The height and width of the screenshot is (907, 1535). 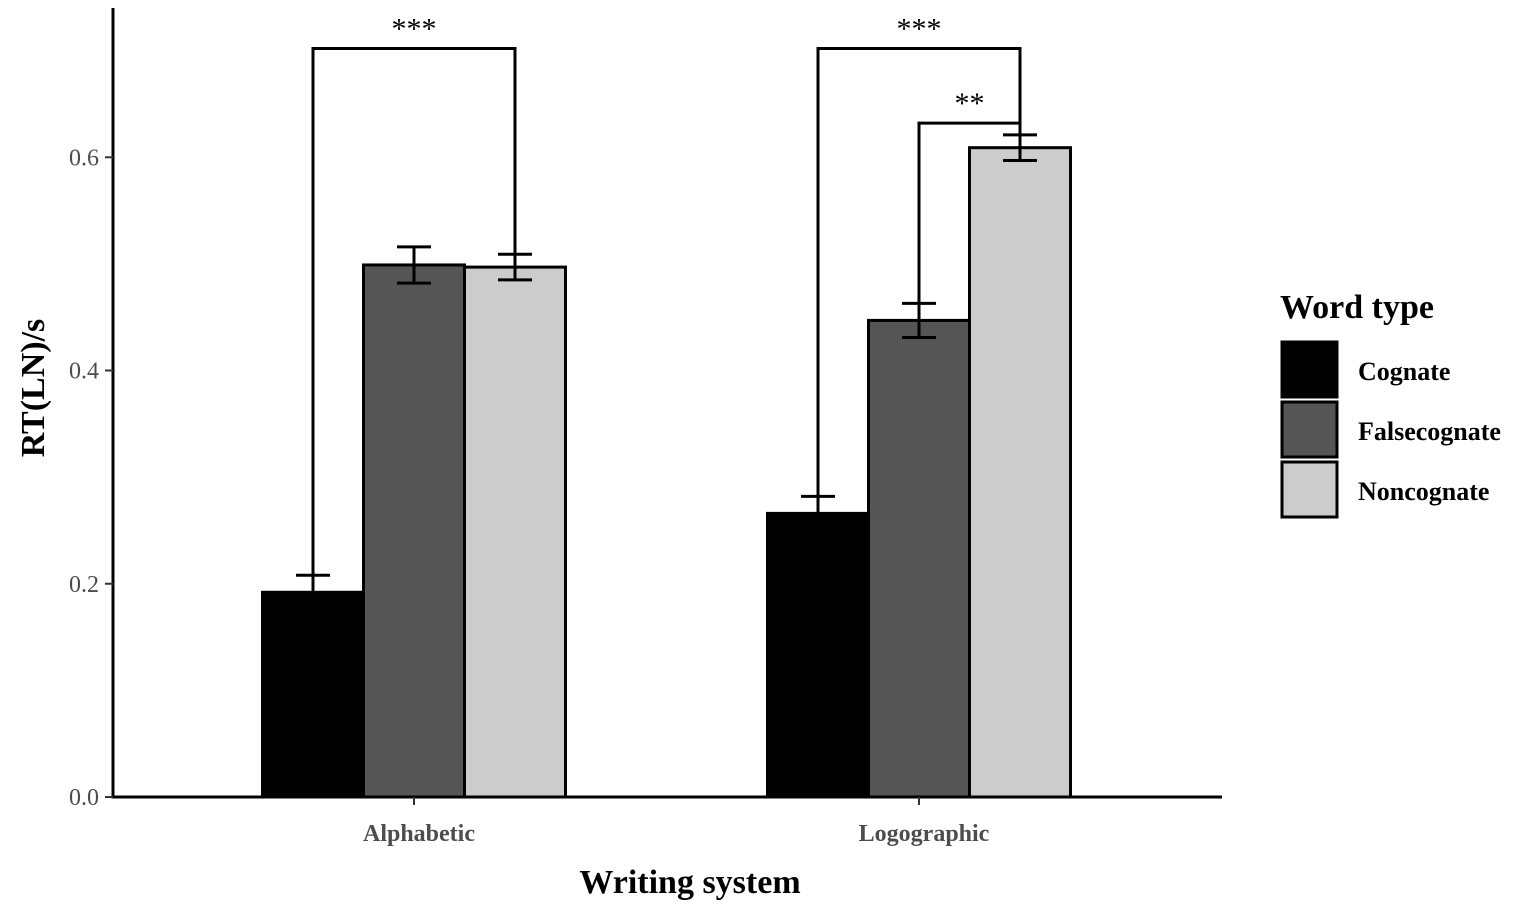 I want to click on legend-item-cognate: Cognate, so click(x=1365, y=369).